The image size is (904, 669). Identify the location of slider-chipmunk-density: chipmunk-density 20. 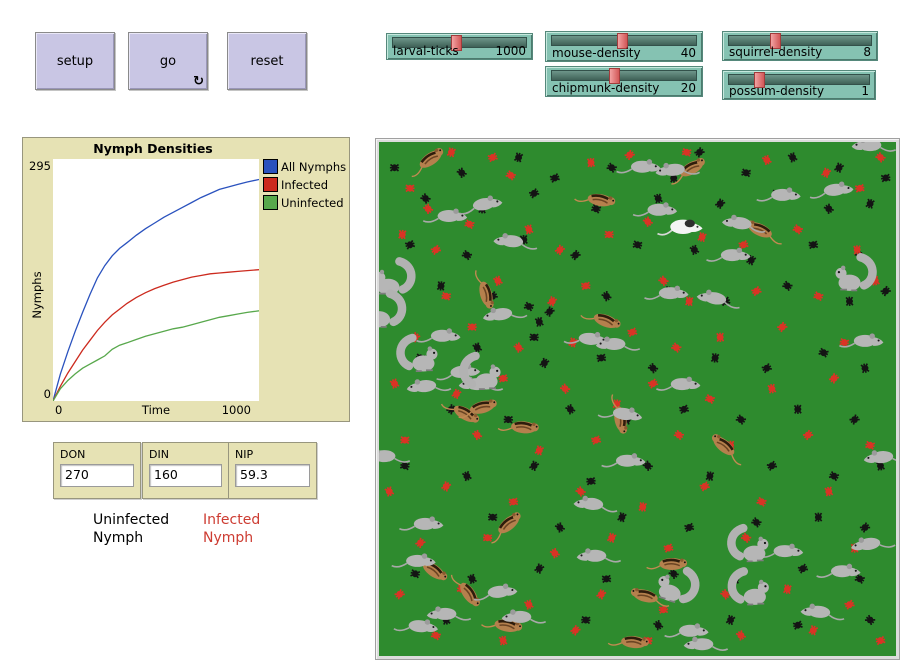
(624, 81).